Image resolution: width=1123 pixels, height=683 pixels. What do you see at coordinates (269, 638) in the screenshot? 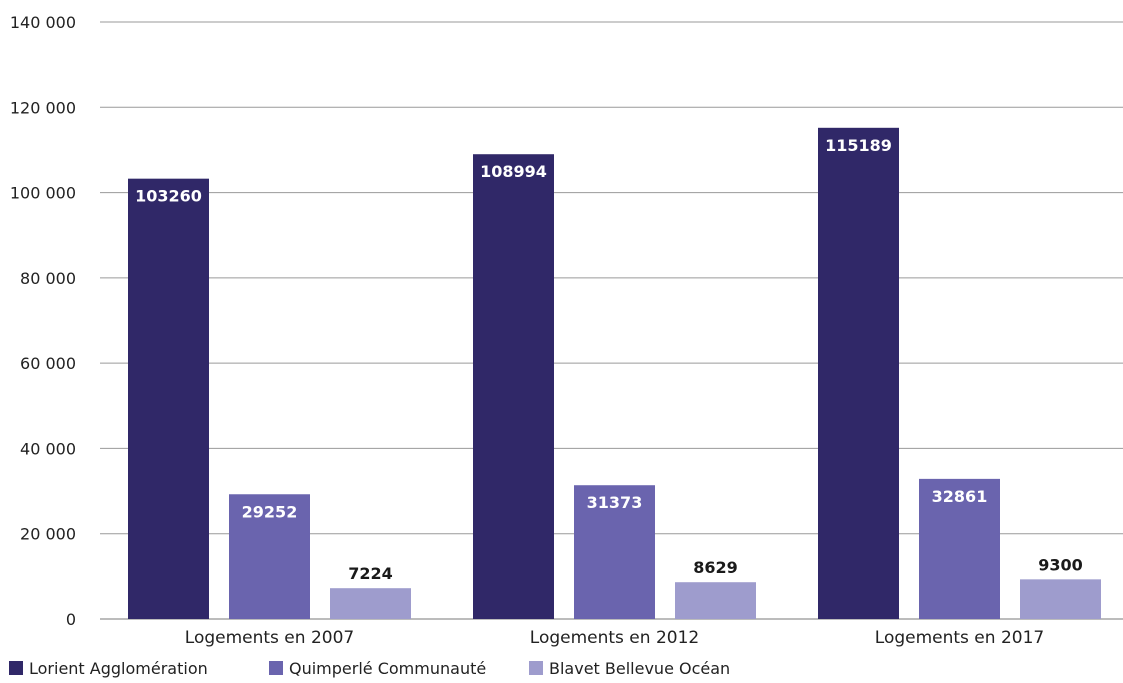
I see `x-category-label: Logements en 2007` at bounding box center [269, 638].